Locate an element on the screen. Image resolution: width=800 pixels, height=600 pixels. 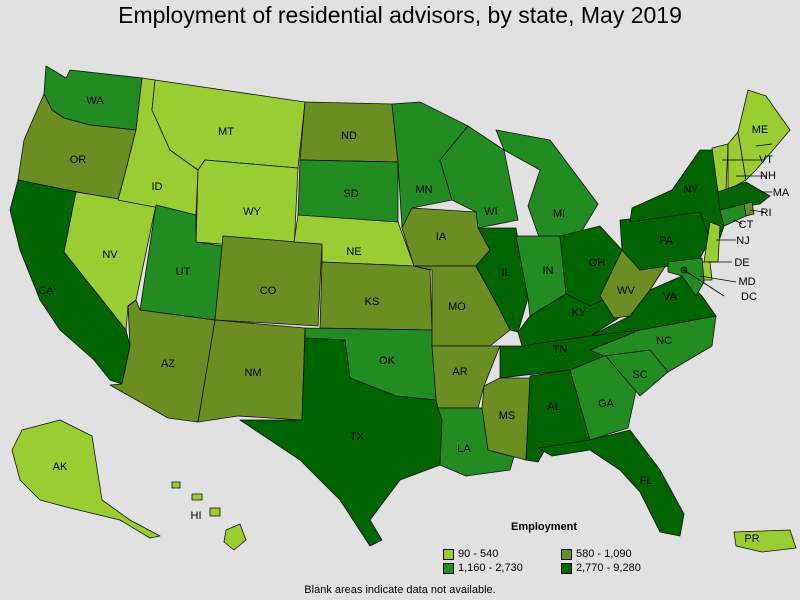
state-label-DE: DE is located at coordinates (741, 263).